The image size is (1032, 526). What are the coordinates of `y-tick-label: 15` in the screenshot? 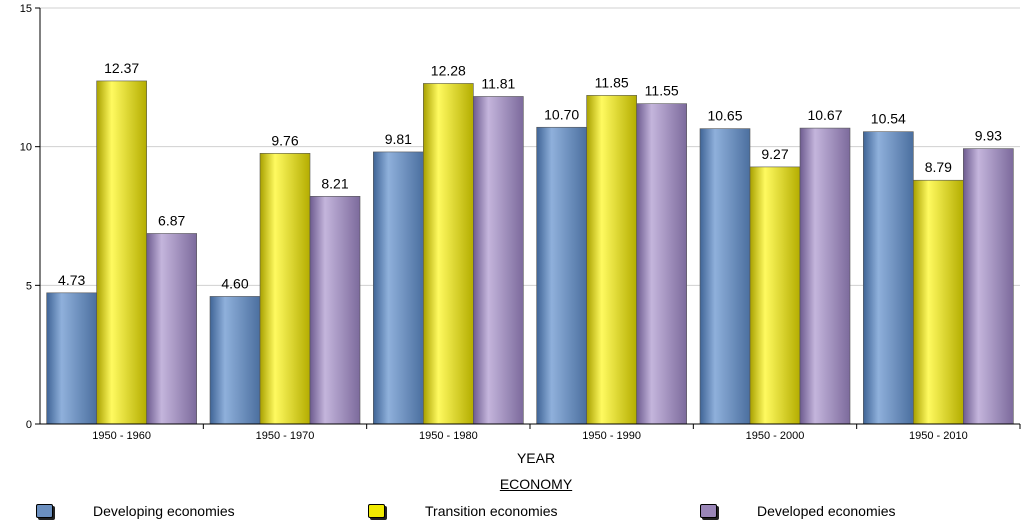 It's located at (26, 9).